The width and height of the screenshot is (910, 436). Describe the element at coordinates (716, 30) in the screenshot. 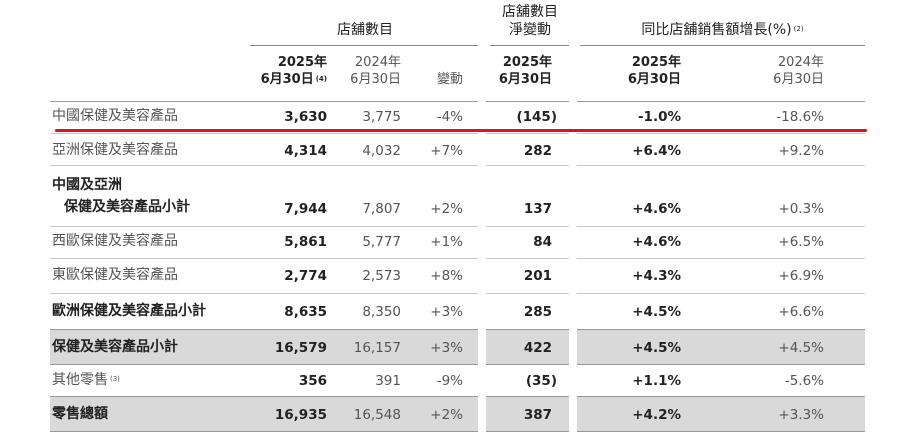

I see `header-growth-label: 同比店舖銷售額增長(%)` at that location.